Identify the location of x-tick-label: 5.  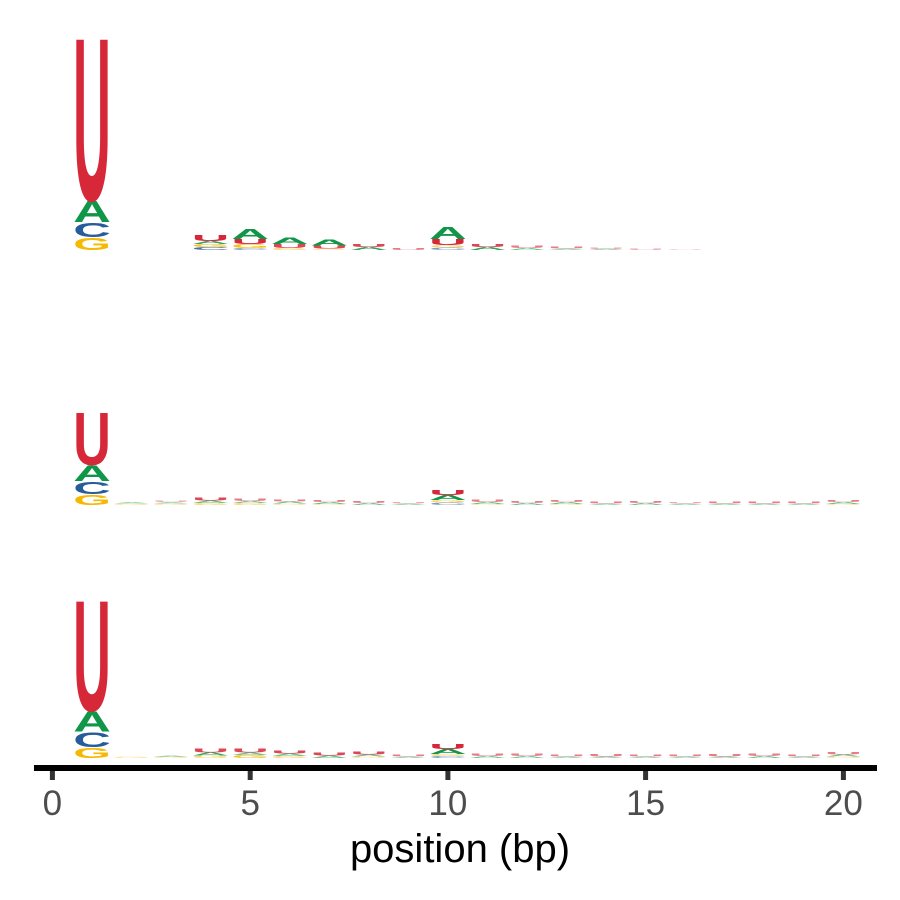
(249, 803).